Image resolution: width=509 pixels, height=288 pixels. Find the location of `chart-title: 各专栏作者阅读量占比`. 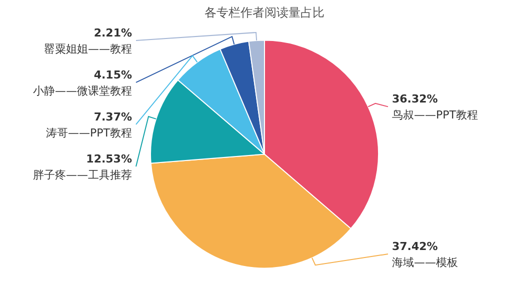

chart-title: 各专栏作者阅读量占比 is located at coordinates (264, 12).